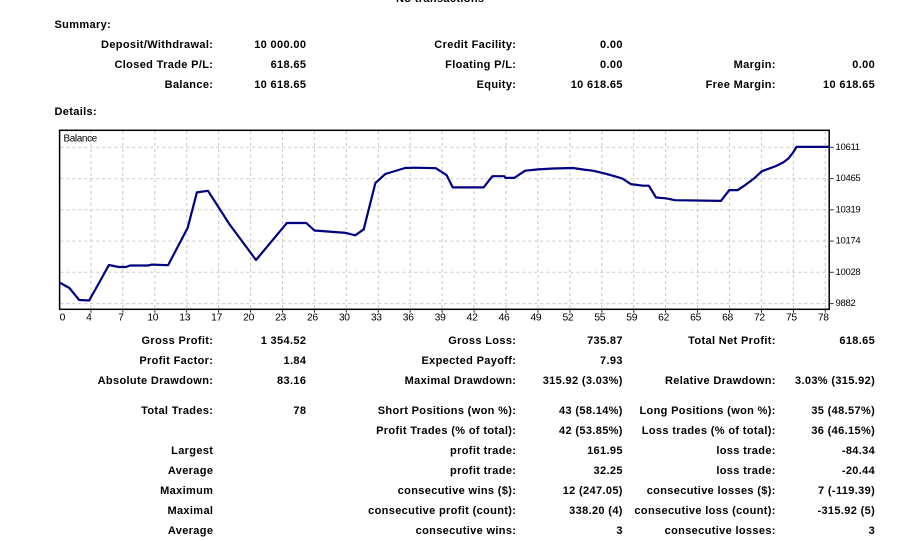 The width and height of the screenshot is (917, 541). Describe the element at coordinates (408, 317) in the screenshot. I see `svg-text: 36` at that location.